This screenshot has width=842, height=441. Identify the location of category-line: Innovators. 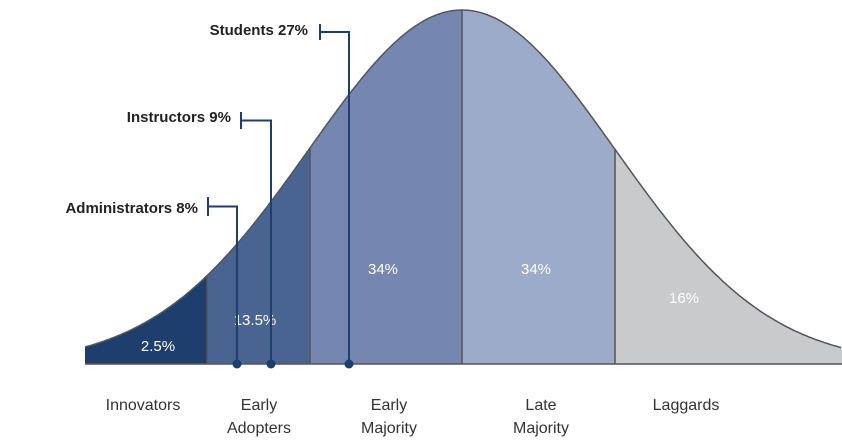
(143, 405).